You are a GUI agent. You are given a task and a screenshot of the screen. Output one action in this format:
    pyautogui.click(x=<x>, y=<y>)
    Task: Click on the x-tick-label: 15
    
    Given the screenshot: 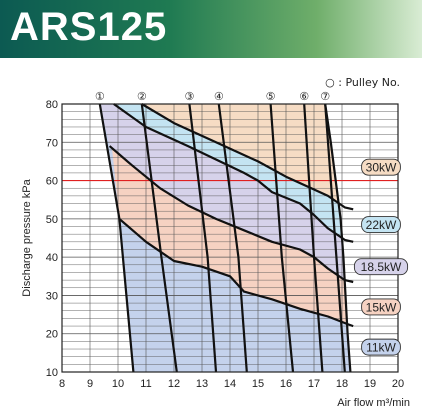 What is the action you would take?
    pyautogui.click(x=258, y=384)
    